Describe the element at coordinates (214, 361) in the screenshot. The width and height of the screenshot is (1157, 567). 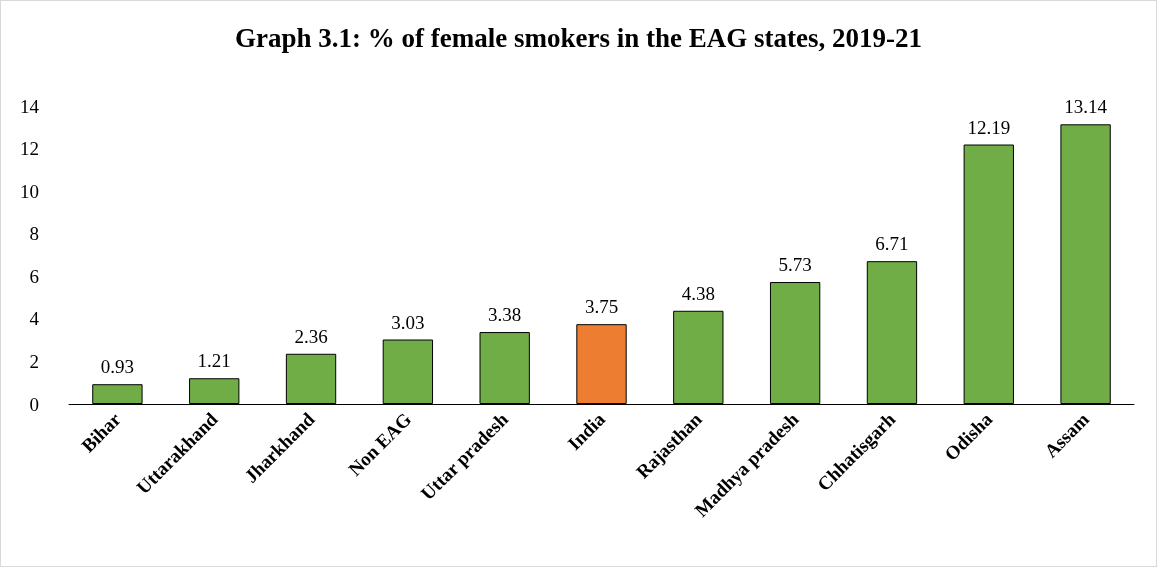
I see `data-label: 1.21` at that location.